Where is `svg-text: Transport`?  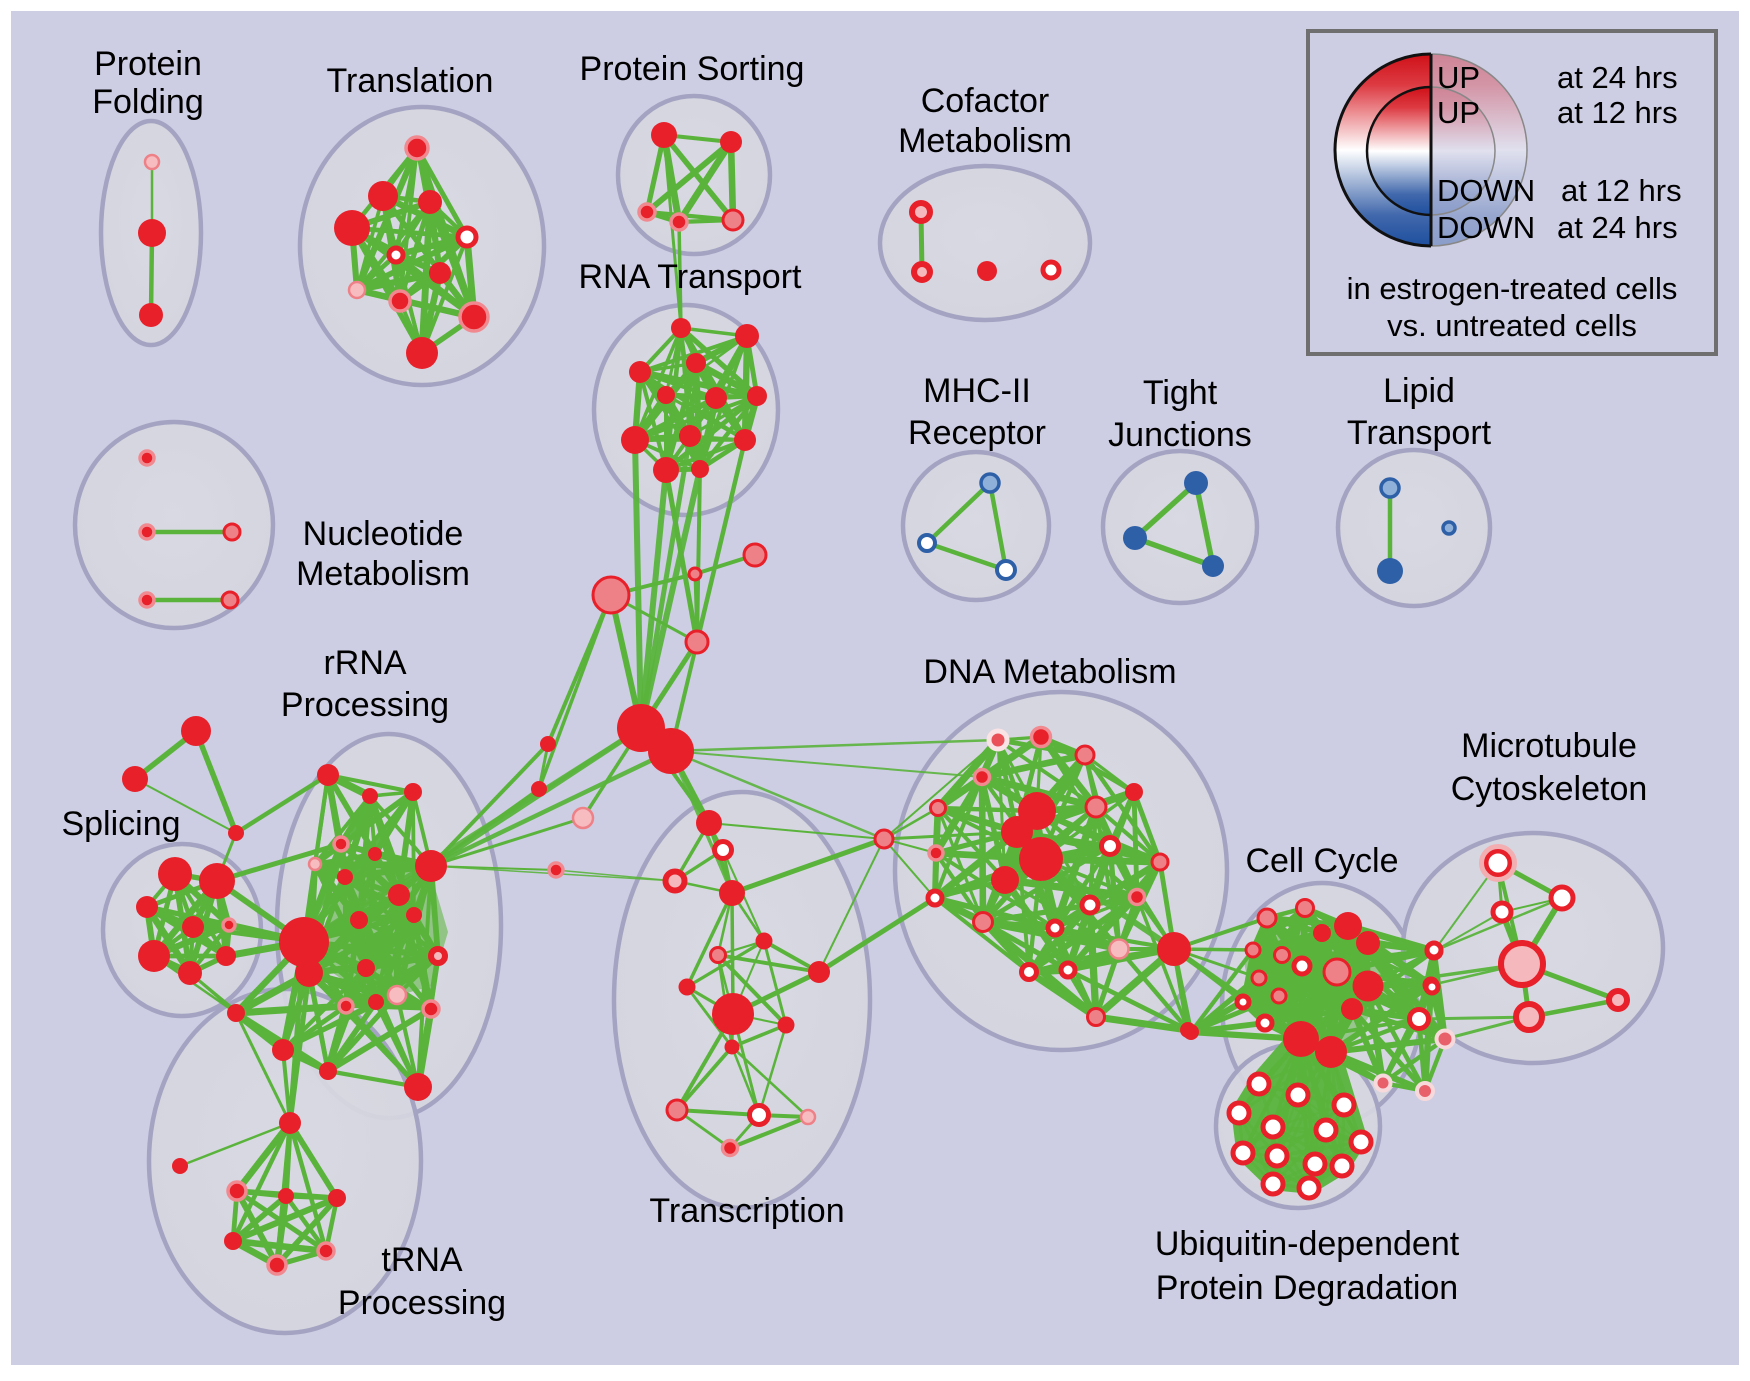 svg-text: Transport is located at coordinates (1419, 433).